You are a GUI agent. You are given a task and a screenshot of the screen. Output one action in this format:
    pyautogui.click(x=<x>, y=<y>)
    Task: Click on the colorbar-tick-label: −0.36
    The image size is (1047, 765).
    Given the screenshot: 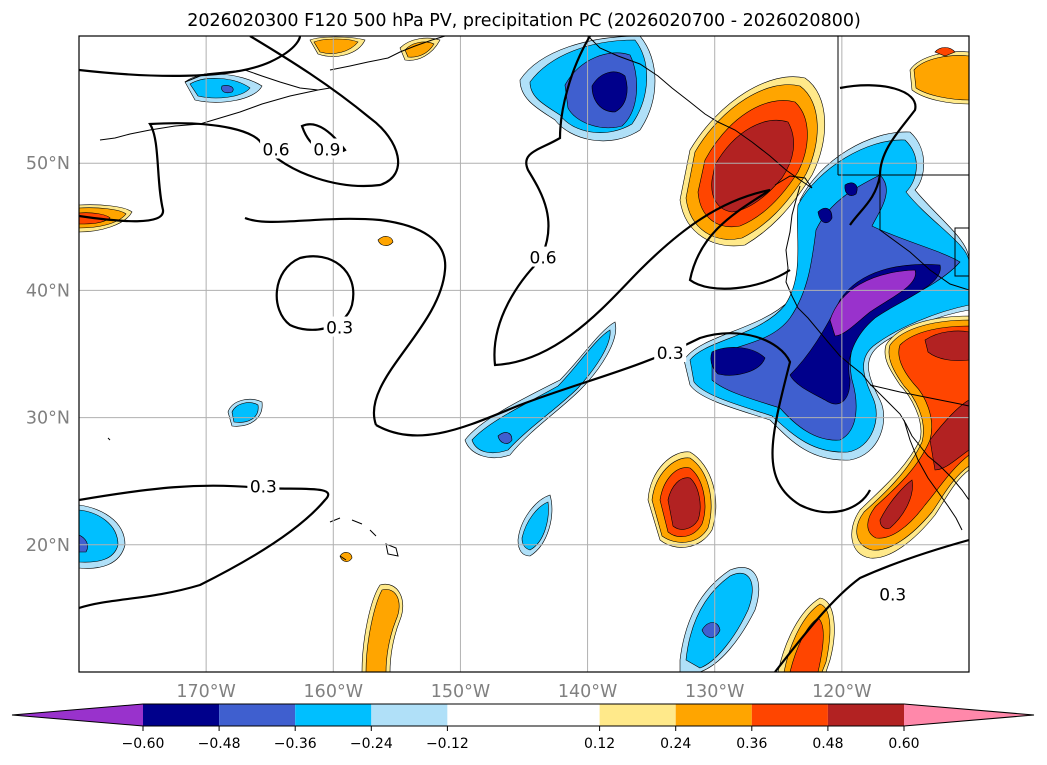 What is the action you would take?
    pyautogui.click(x=295, y=744)
    